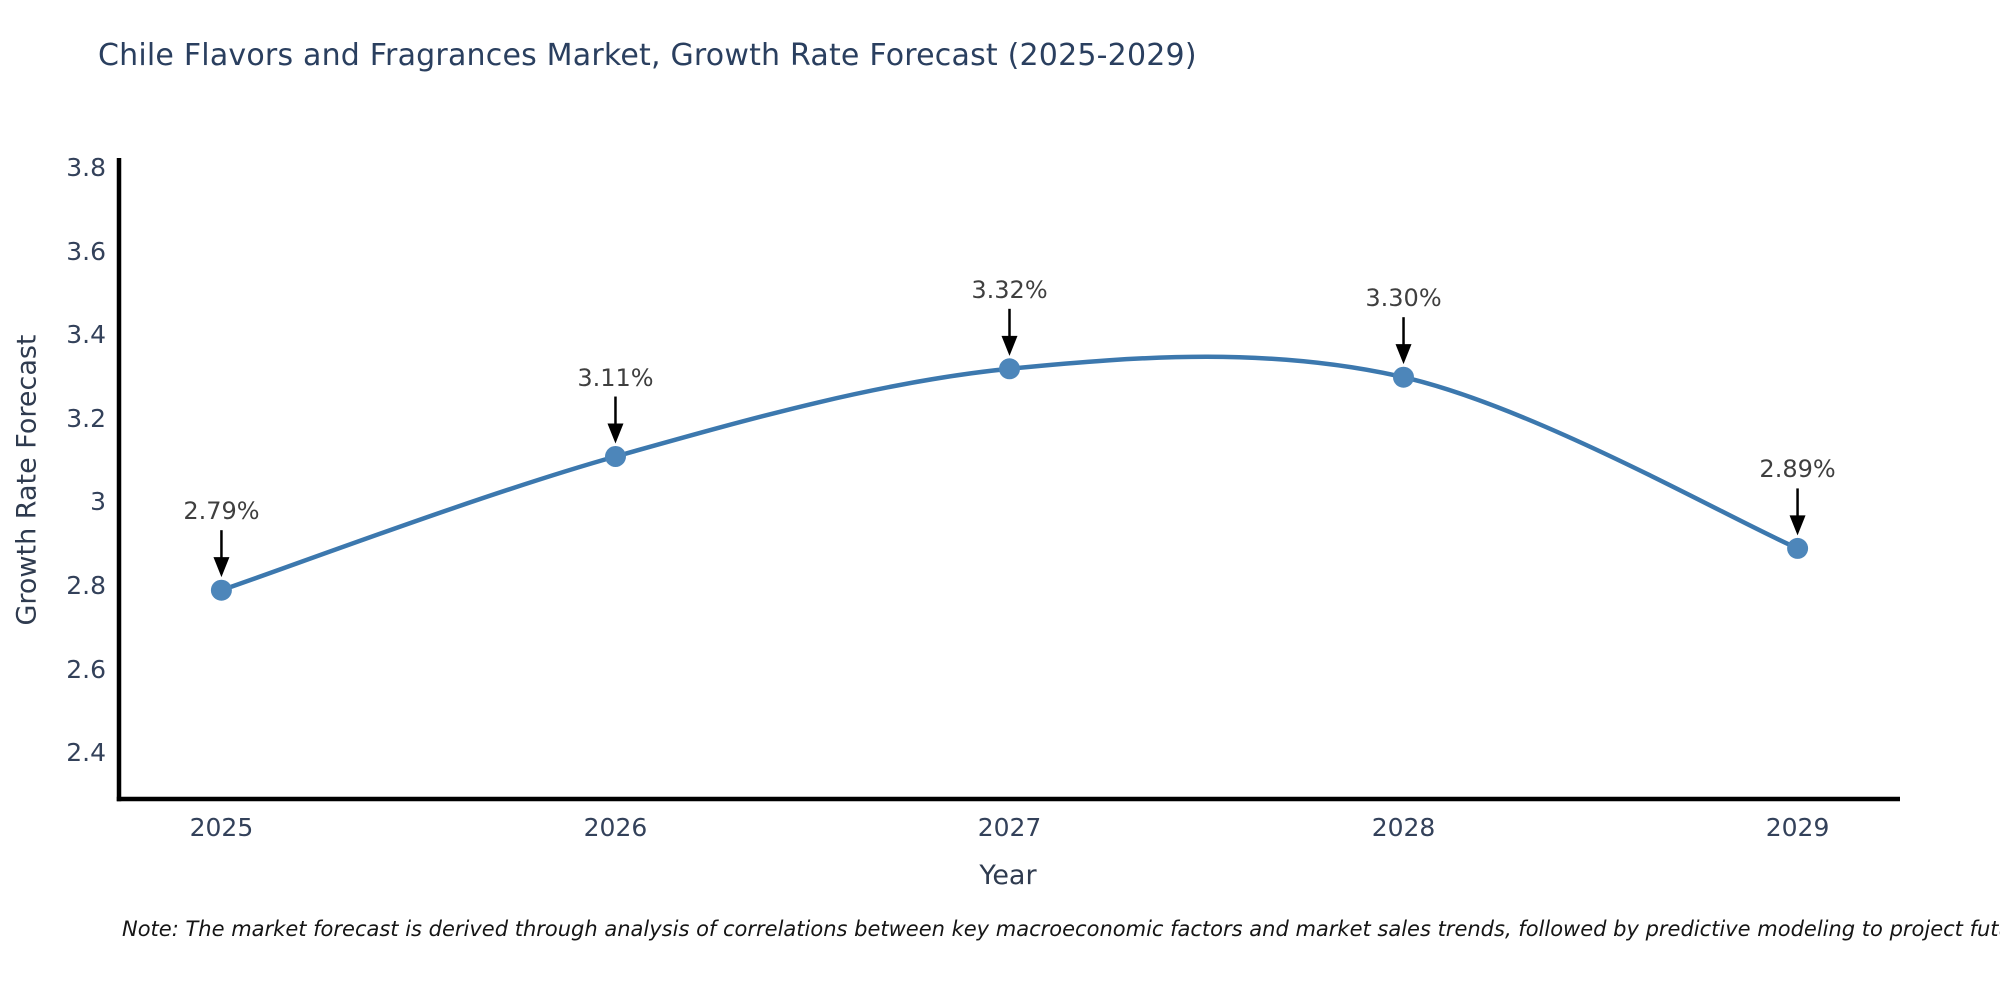 The width and height of the screenshot is (2000, 1000). What do you see at coordinates (1009, 827) in the screenshot?
I see `x-tick-label: 2027` at bounding box center [1009, 827].